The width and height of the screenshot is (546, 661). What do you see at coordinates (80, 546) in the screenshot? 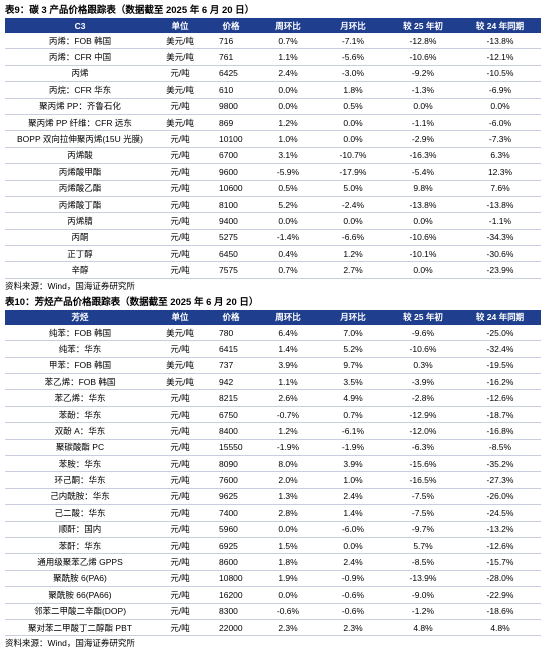
I see `cell: 苯酐：华东` at bounding box center [80, 546].